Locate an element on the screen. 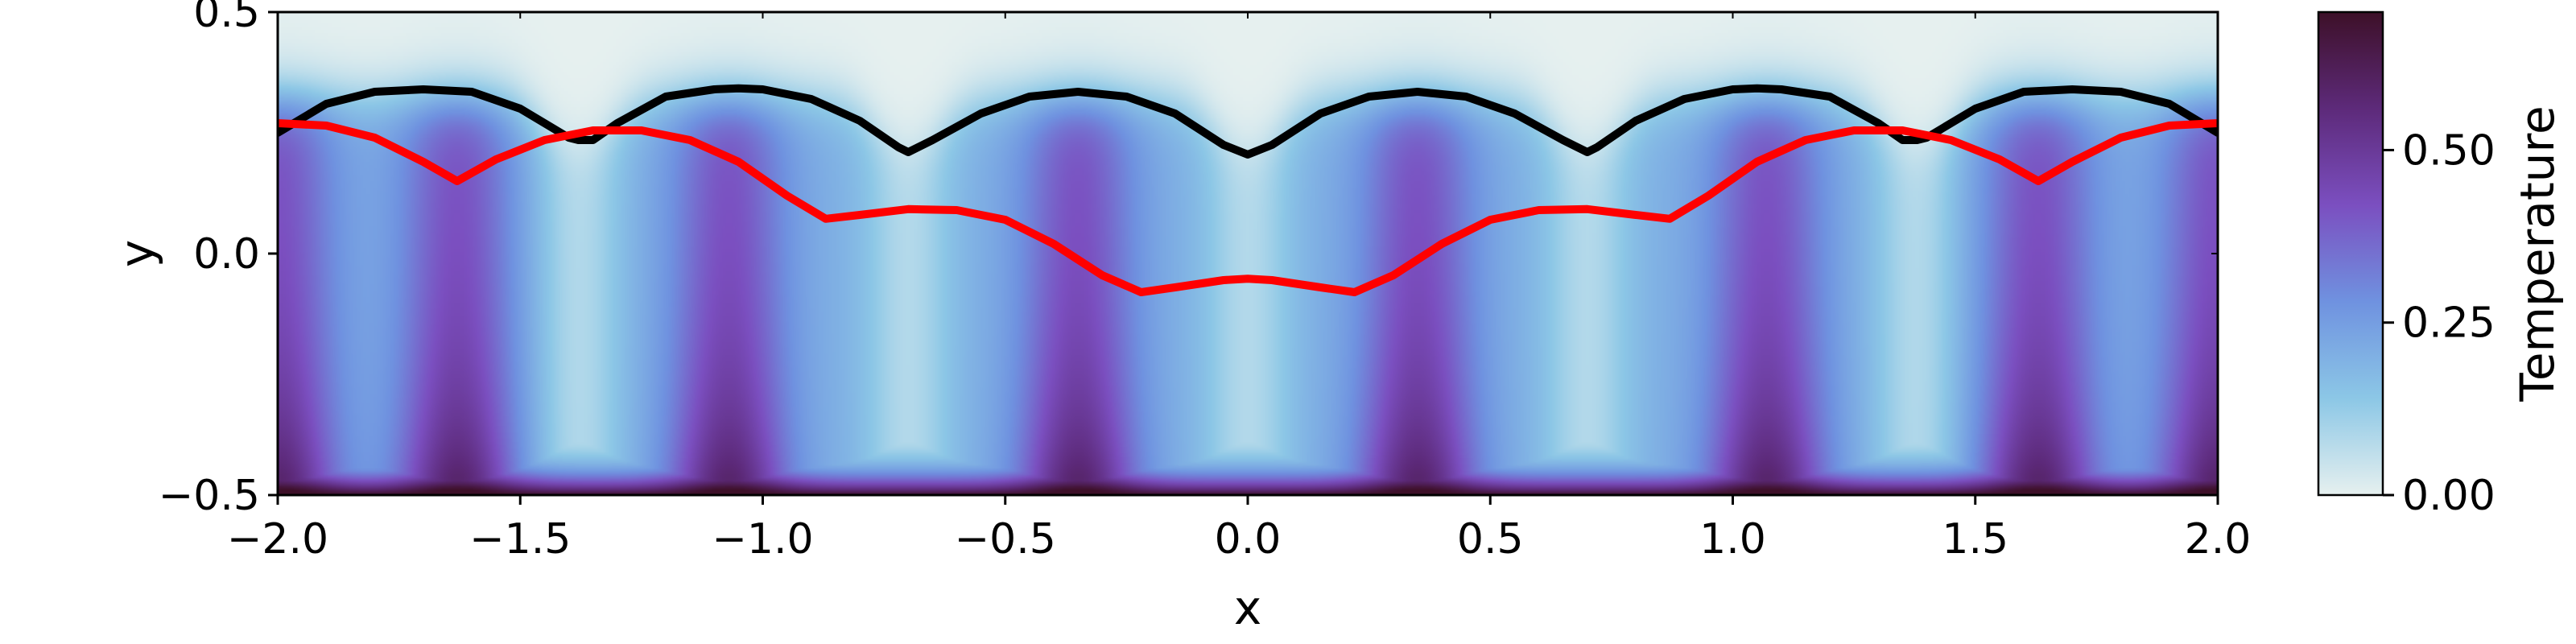 The image size is (2576, 644). y-tick-label: 0.0 is located at coordinates (226, 254).